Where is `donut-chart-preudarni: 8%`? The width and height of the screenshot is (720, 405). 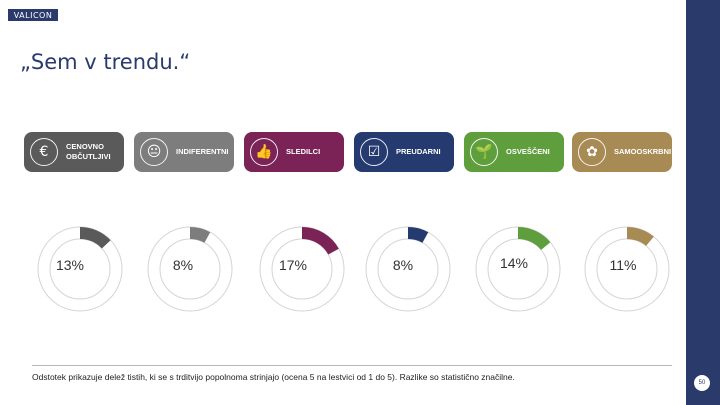
donut-chart-preudarni: 8% is located at coordinates (408, 269).